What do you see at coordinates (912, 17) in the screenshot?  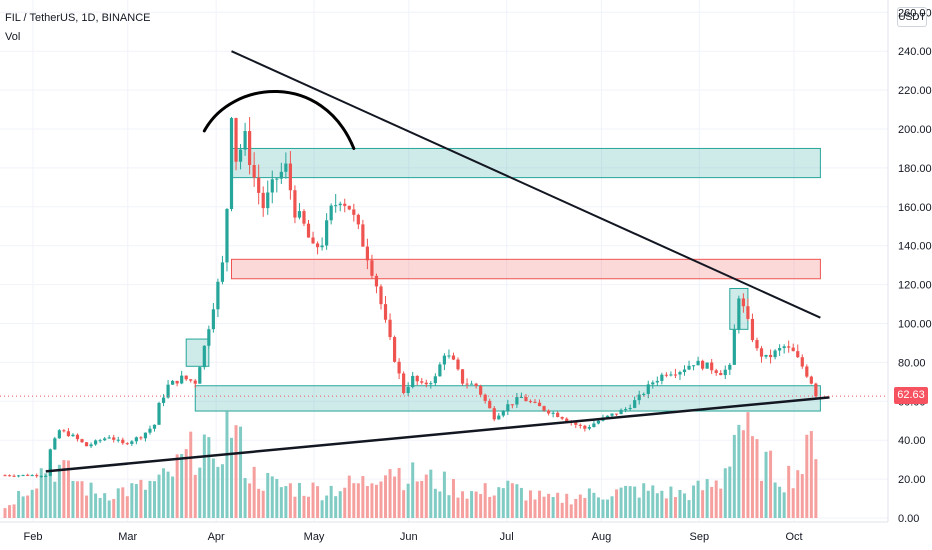 I see `currency-selector: USDT` at bounding box center [912, 17].